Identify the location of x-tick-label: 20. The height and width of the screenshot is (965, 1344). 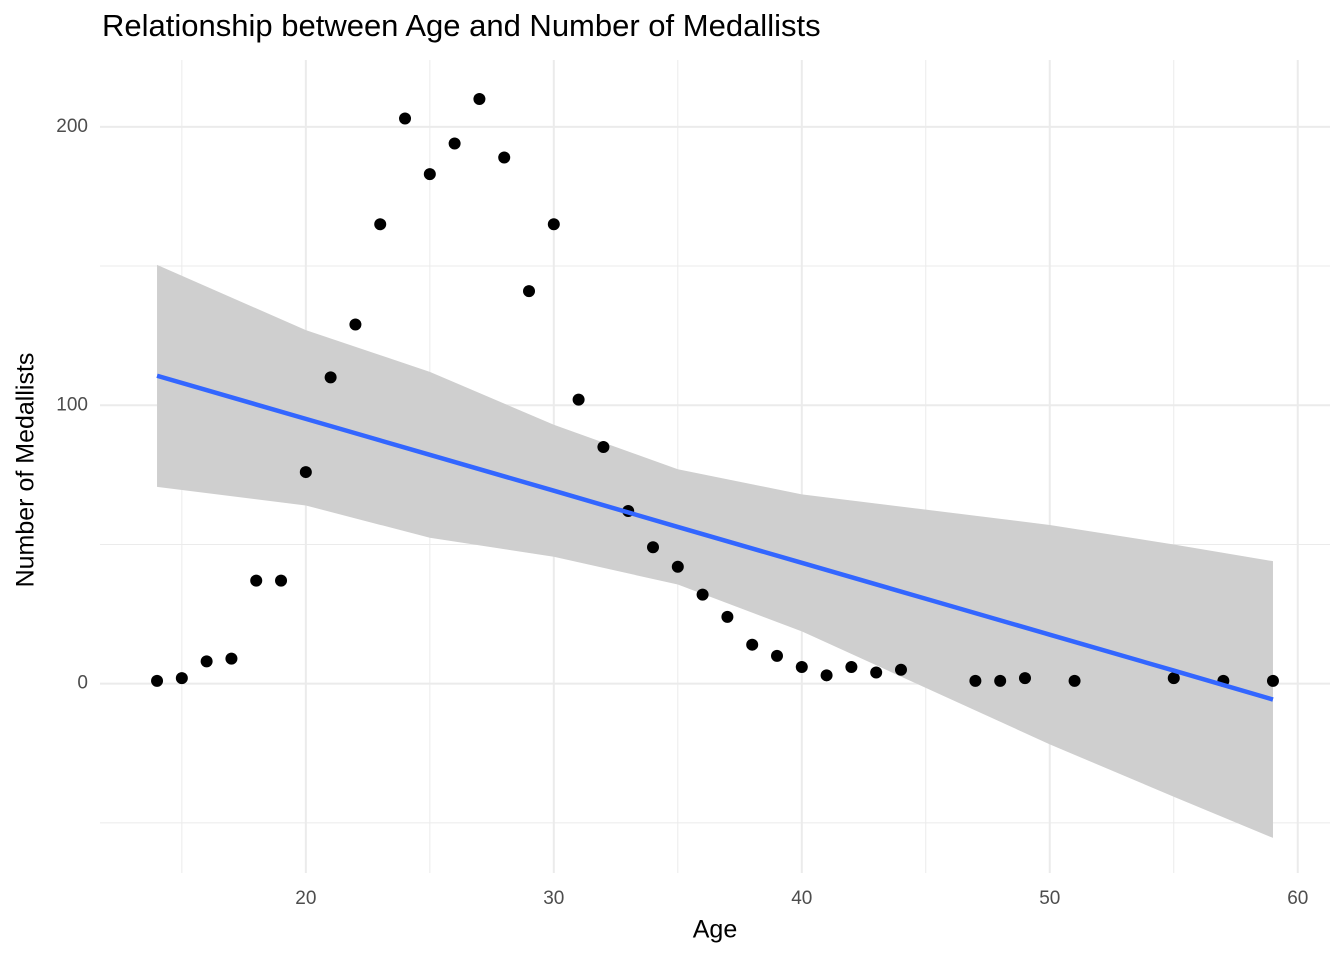
(305, 898).